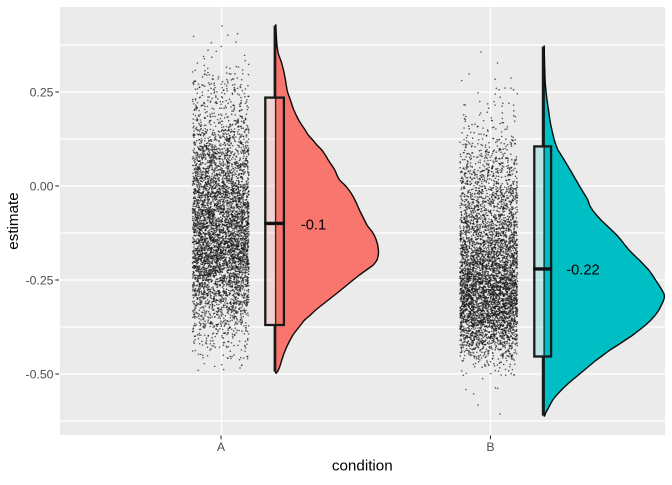  Describe the element at coordinates (582, 270) in the screenshot. I see `svg-text: -0.22` at that location.